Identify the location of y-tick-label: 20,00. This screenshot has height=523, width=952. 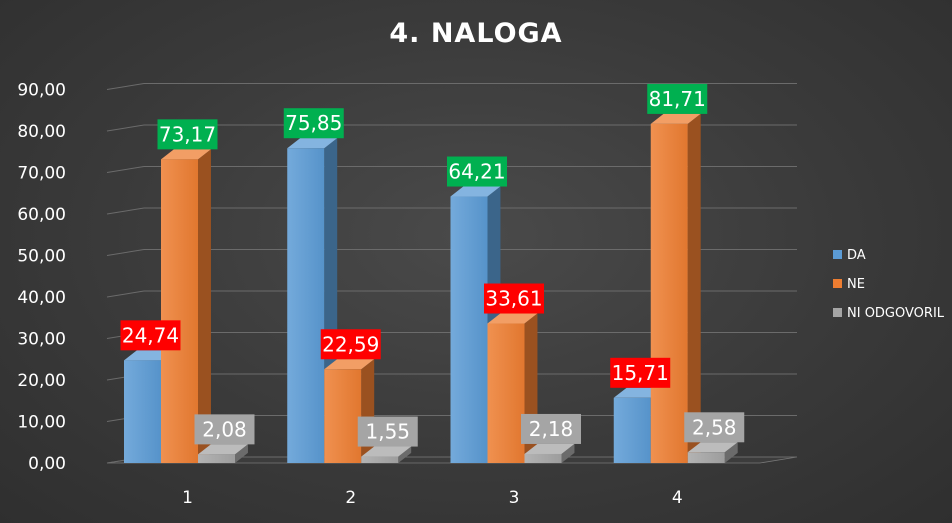
(41, 381).